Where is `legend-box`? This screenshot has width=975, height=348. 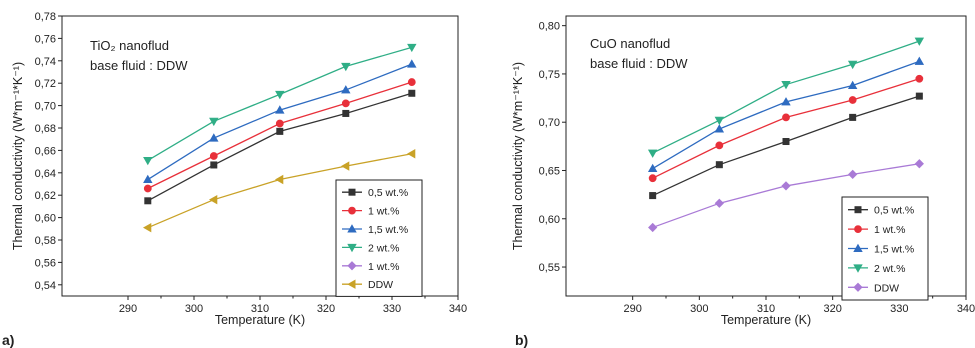
legend-box is located at coordinates (379, 238).